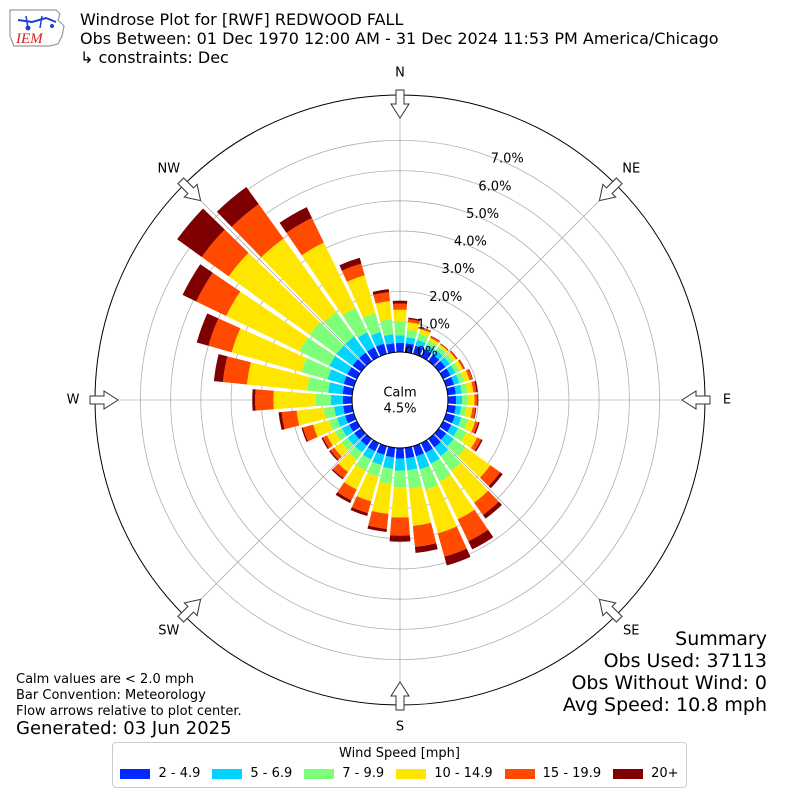 This screenshot has height=800, width=800. Describe the element at coordinates (168, 631) in the screenshot. I see `compass-label: SW` at that location.